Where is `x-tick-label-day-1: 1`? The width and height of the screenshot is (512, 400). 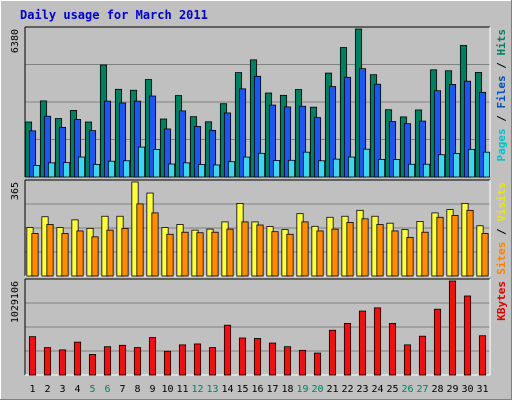
x-tick-label-day-1: 1 is located at coordinates (32, 389).